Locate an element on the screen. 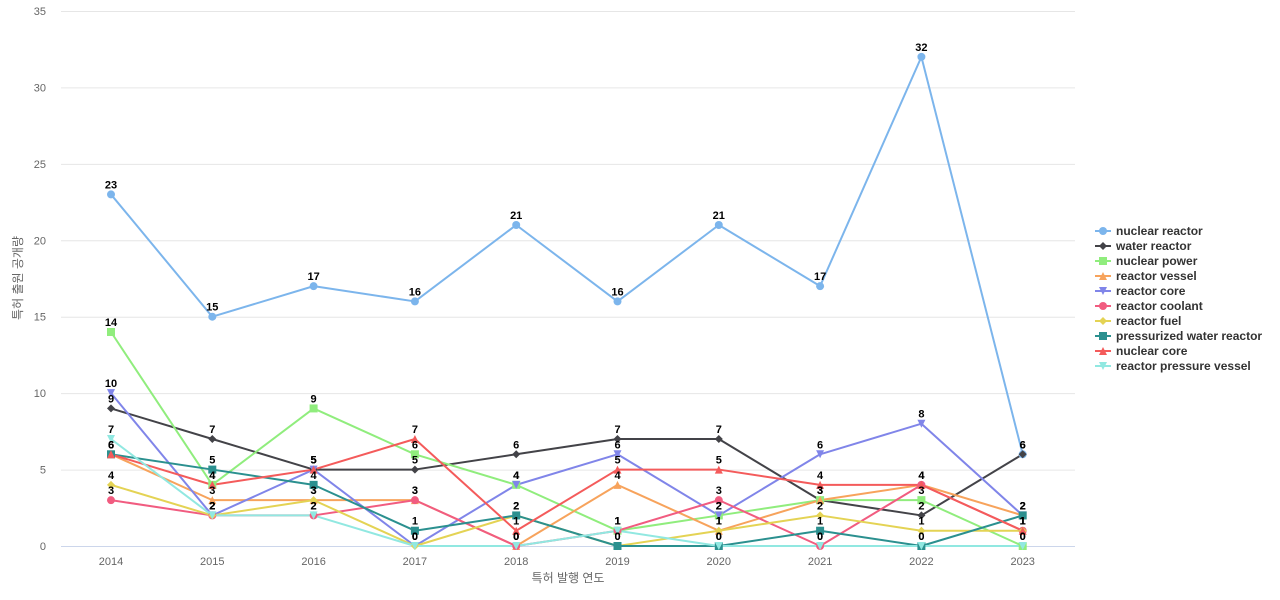 Image resolution: width=1280 pixels, height=600 pixels. data-label-nuclear-power: 3 is located at coordinates (921, 491).